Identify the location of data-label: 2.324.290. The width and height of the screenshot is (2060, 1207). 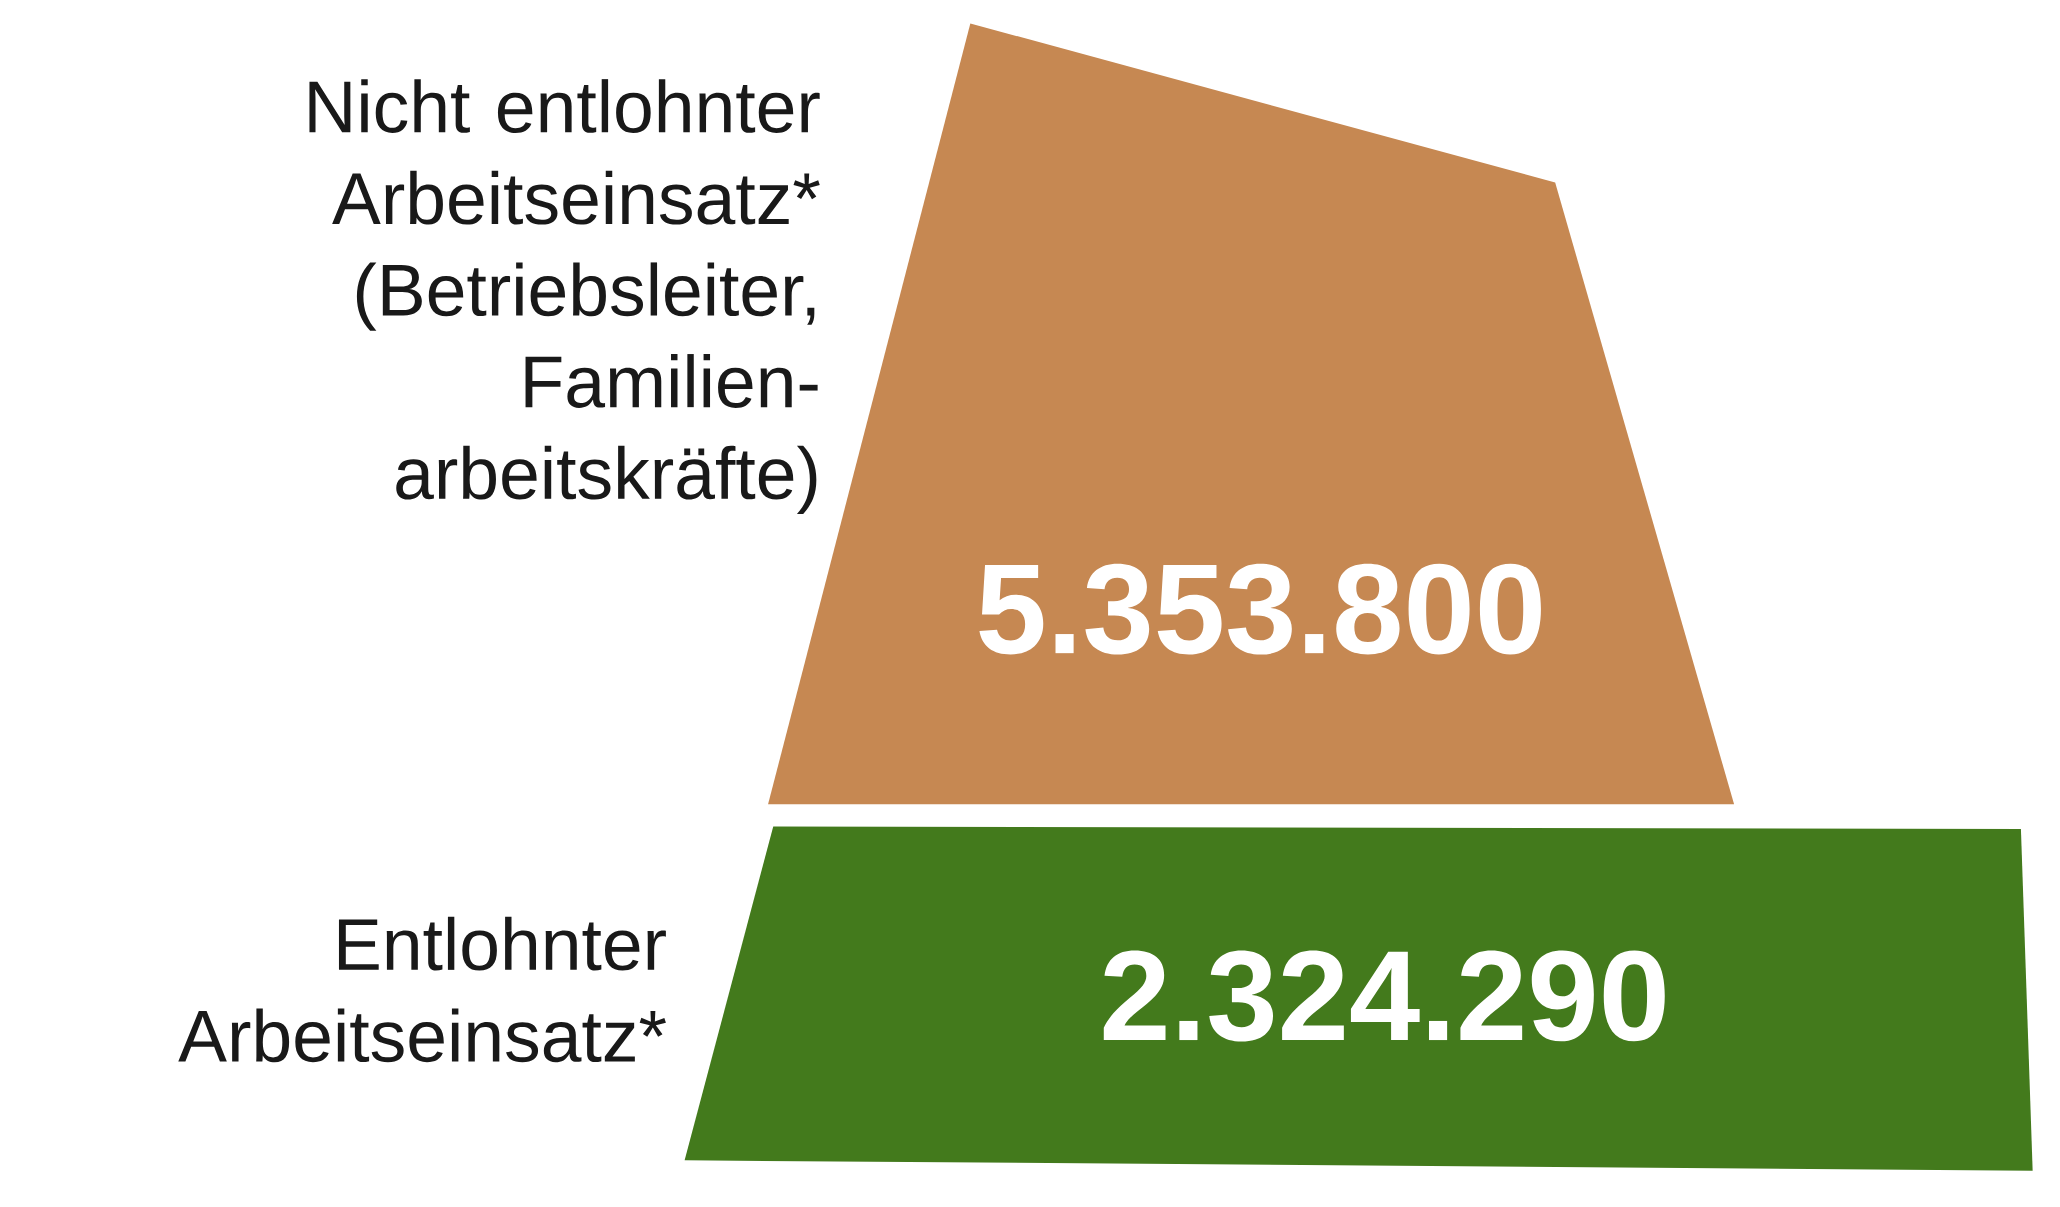
(1384, 996).